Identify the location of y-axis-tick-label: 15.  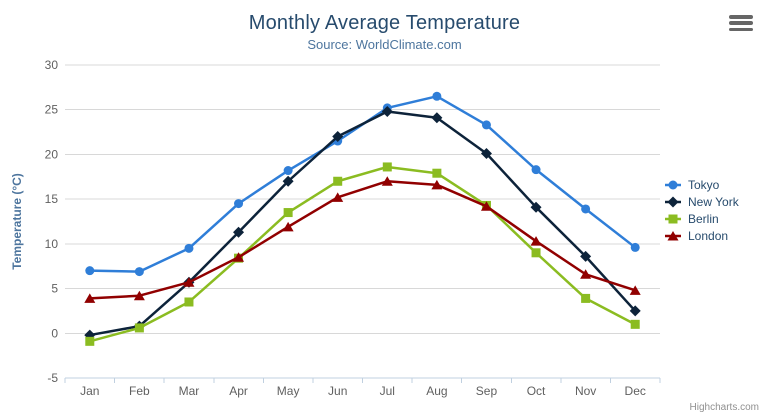
(52, 199).